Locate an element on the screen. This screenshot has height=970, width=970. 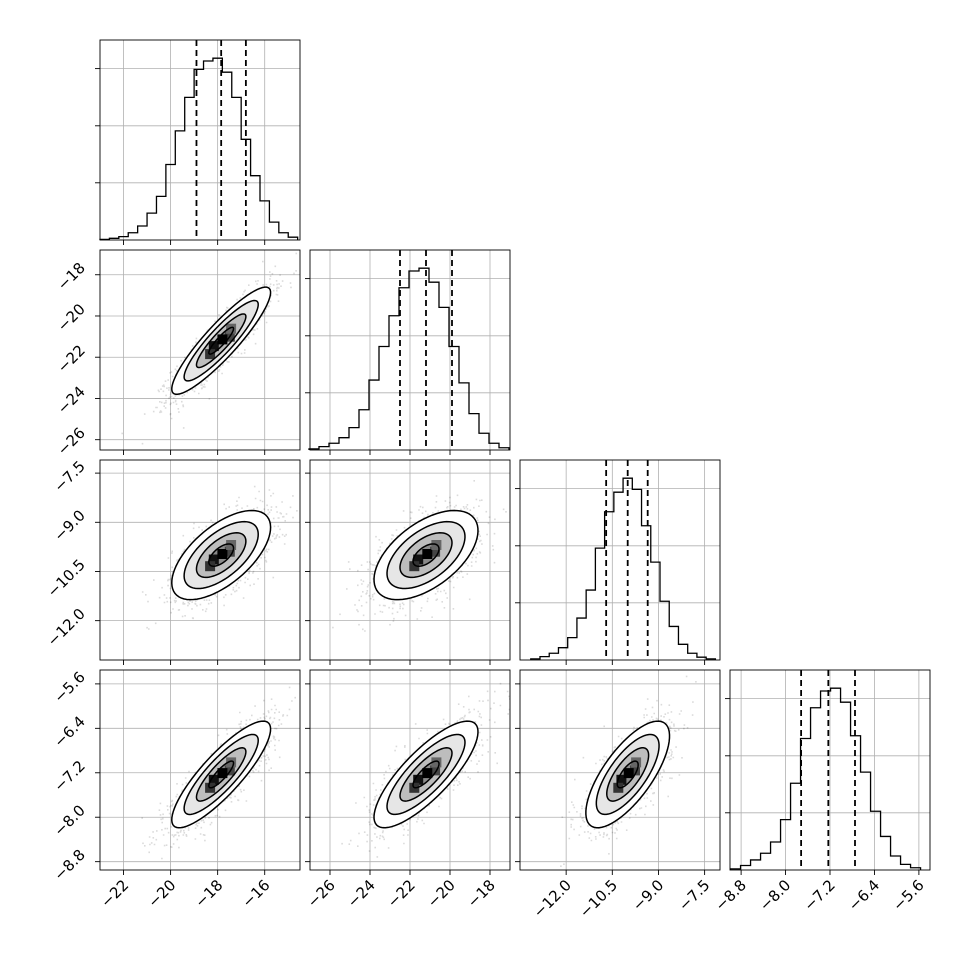
y-tick-label: −18 is located at coordinates (71, 276).